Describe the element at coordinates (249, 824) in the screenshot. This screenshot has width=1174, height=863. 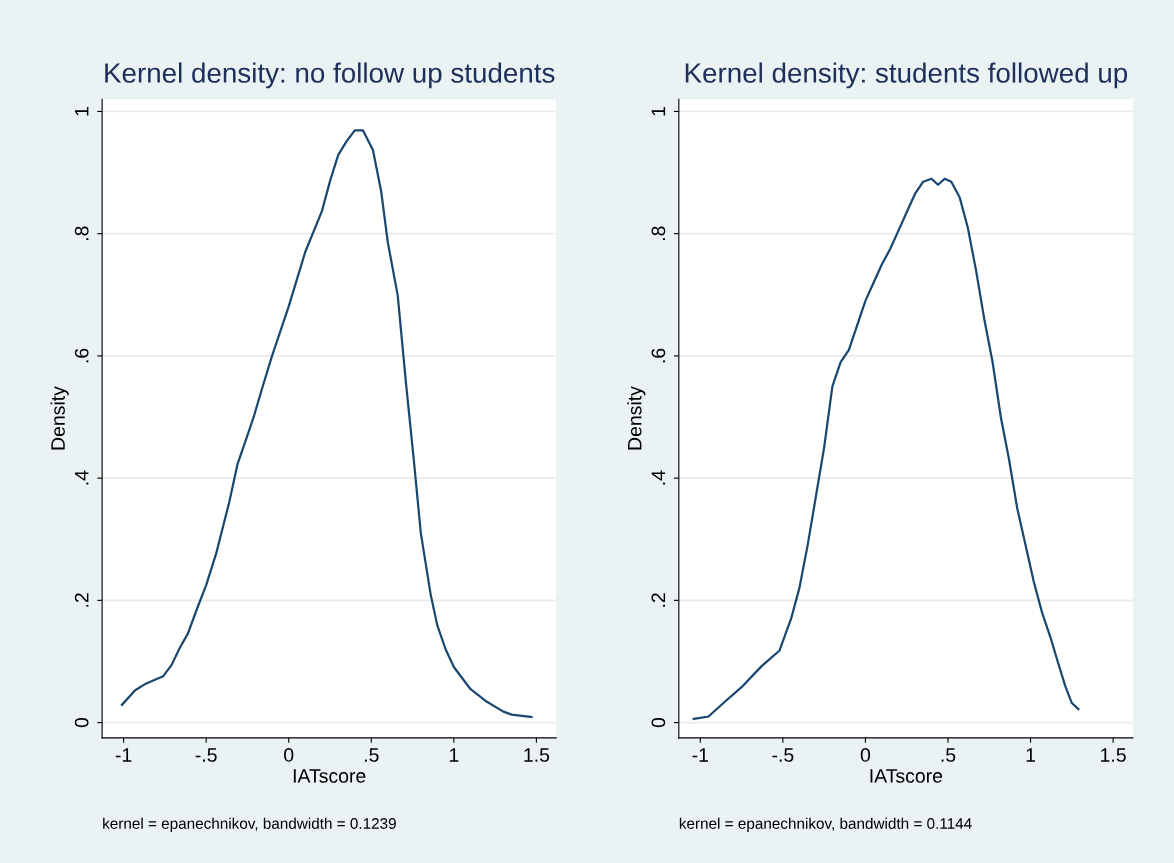
I see `text: kernel = epanechnikov, bandwidth = 0.1239` at that location.